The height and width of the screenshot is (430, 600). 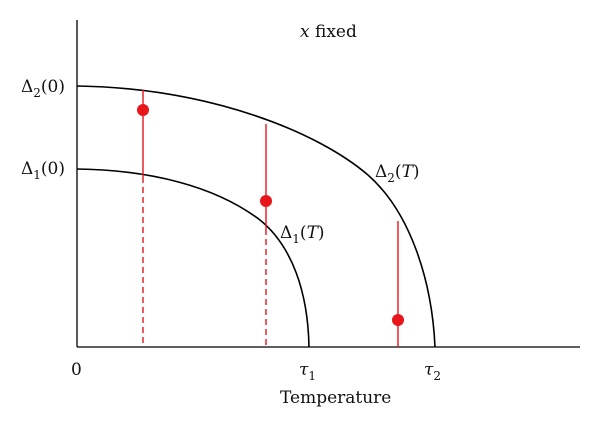 What do you see at coordinates (305, 32) in the screenshot?
I see `title-variable: x` at bounding box center [305, 32].